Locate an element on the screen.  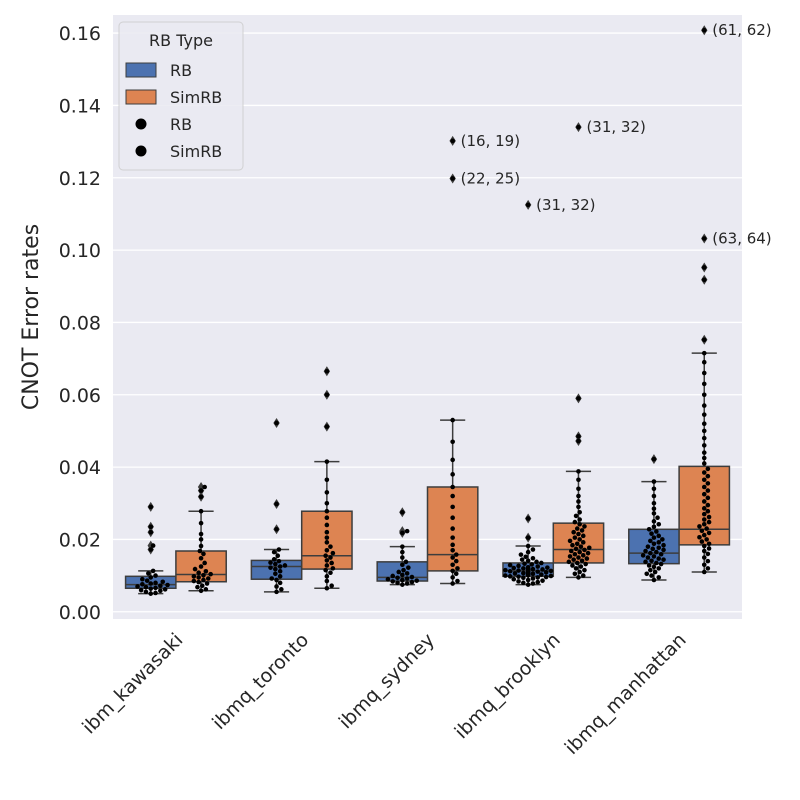
y-tick-label: 0.10 is located at coordinates (80, 251).